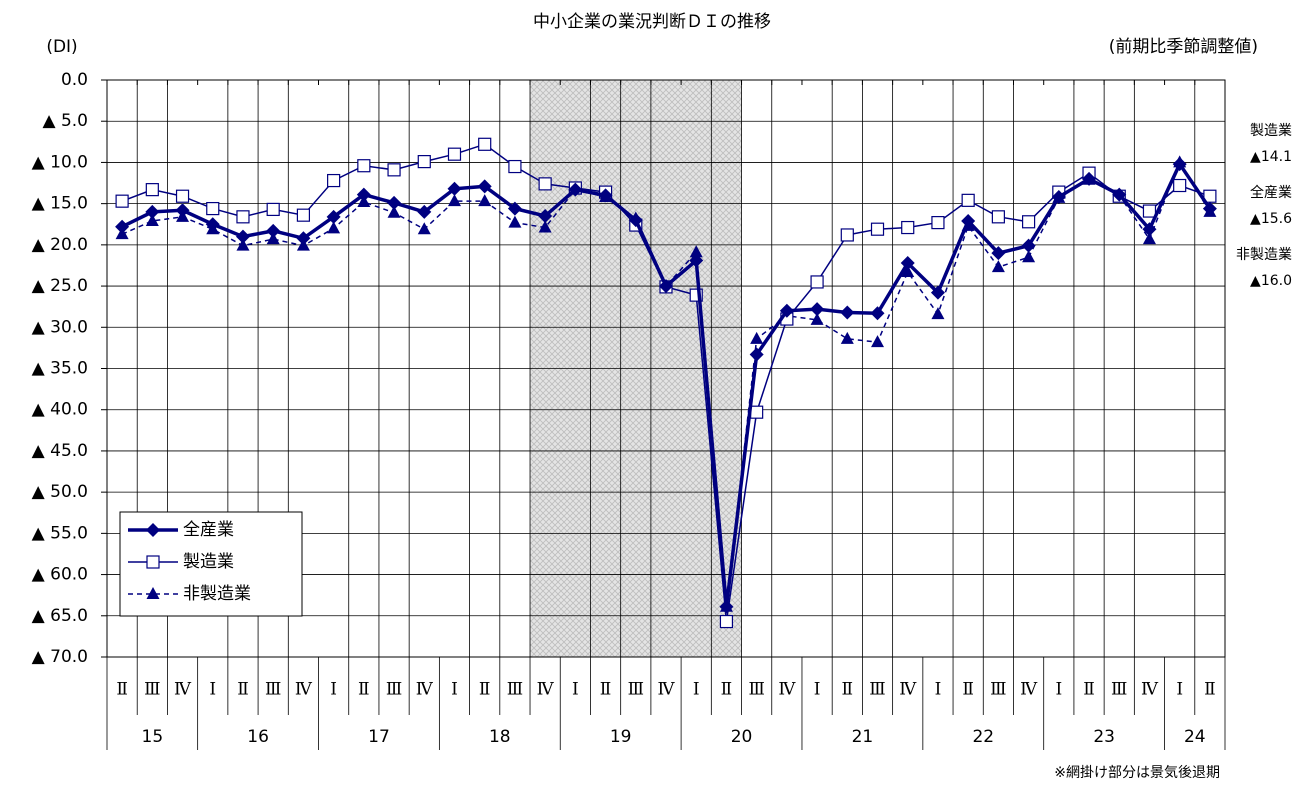 This screenshot has width=1295, height=790. What do you see at coordinates (74, 80) in the screenshot?
I see `y-tick-label: 0.0` at bounding box center [74, 80].